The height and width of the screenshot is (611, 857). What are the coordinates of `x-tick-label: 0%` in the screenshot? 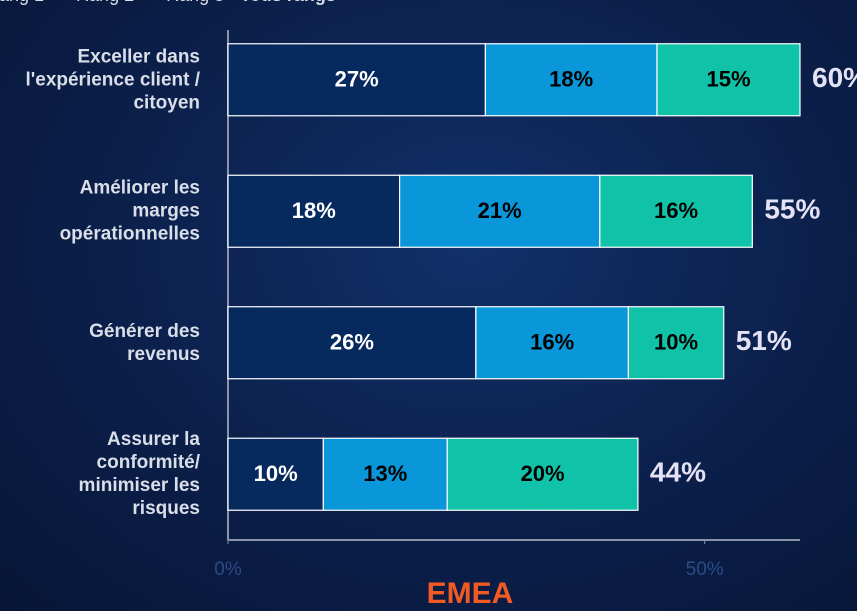 It's located at (228, 569).